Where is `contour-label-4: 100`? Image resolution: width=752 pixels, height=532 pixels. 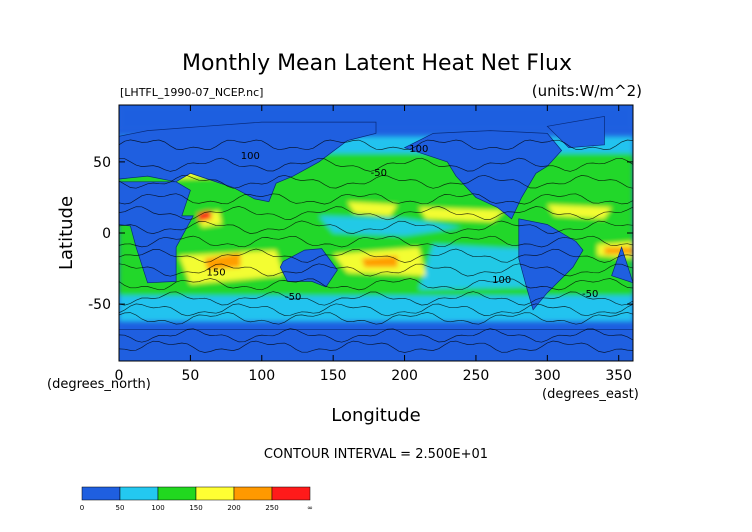
contour-label-4: 100 is located at coordinates (418, 149).